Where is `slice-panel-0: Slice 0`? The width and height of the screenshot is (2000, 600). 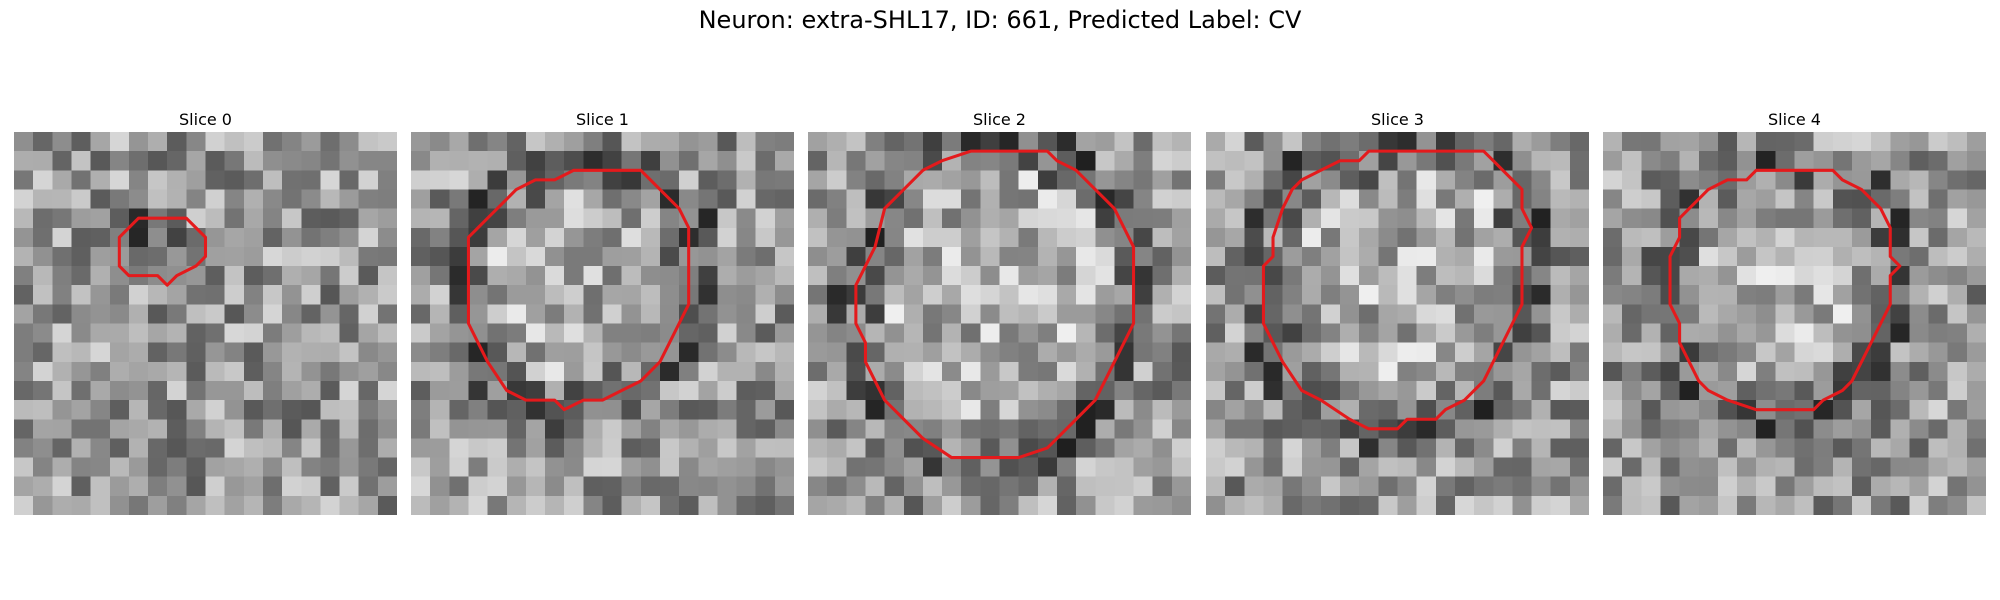
slice-panel-0: Slice 0 is located at coordinates (205, 311).